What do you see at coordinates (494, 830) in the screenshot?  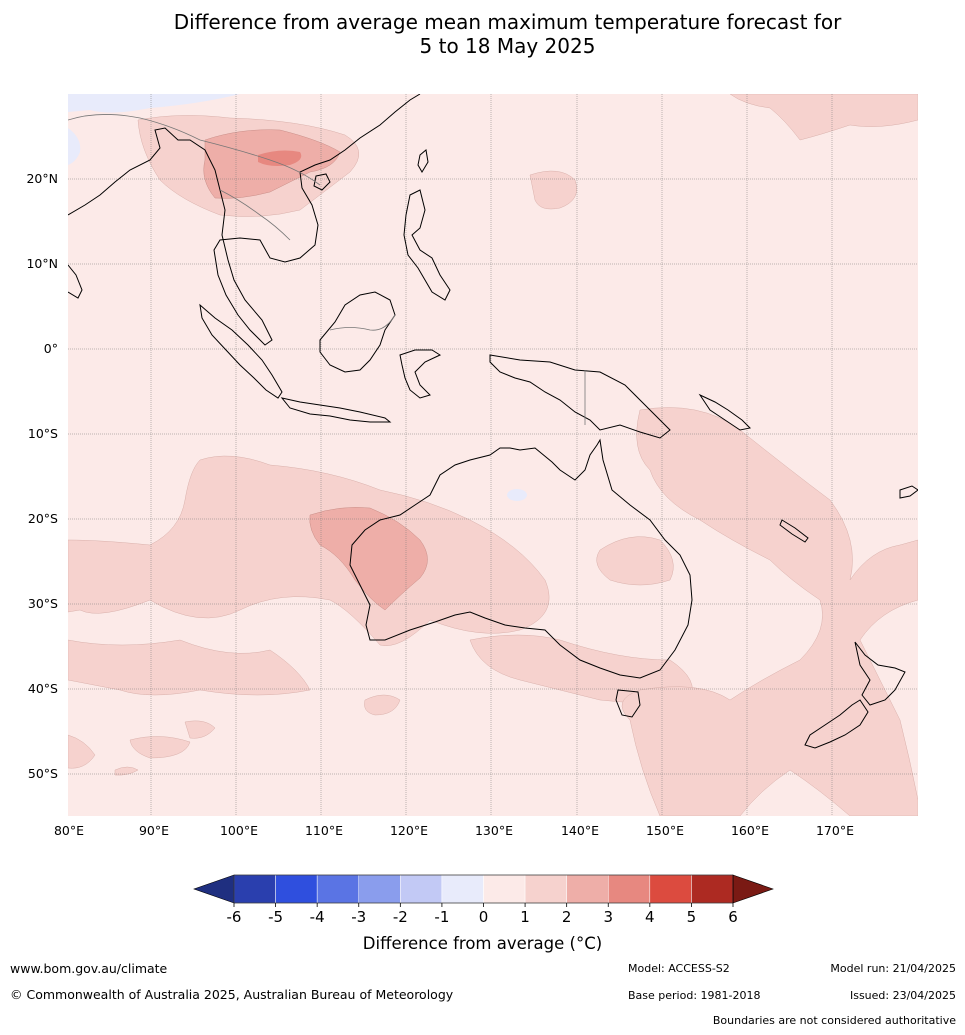 I see `lon-label: 130°E` at bounding box center [494, 830].